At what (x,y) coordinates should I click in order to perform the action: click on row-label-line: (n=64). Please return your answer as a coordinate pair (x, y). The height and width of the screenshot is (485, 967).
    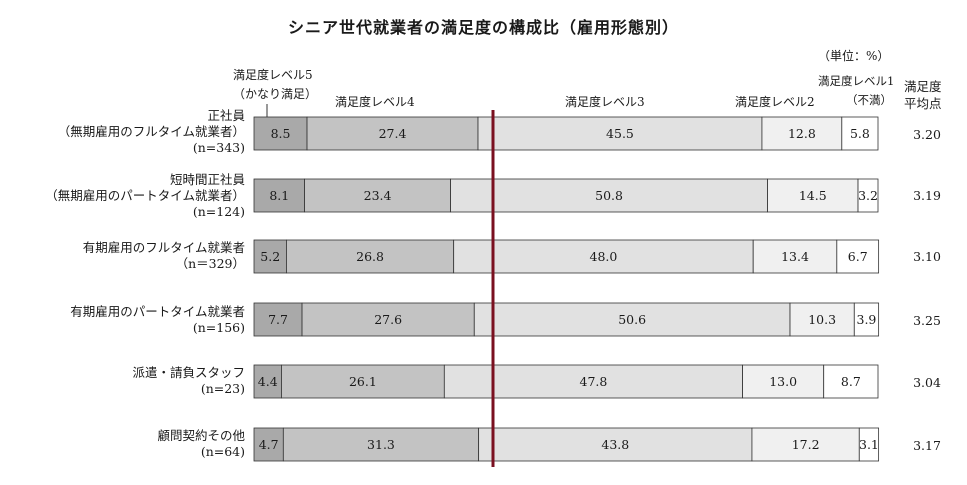
    Looking at the image, I should click on (222, 451).